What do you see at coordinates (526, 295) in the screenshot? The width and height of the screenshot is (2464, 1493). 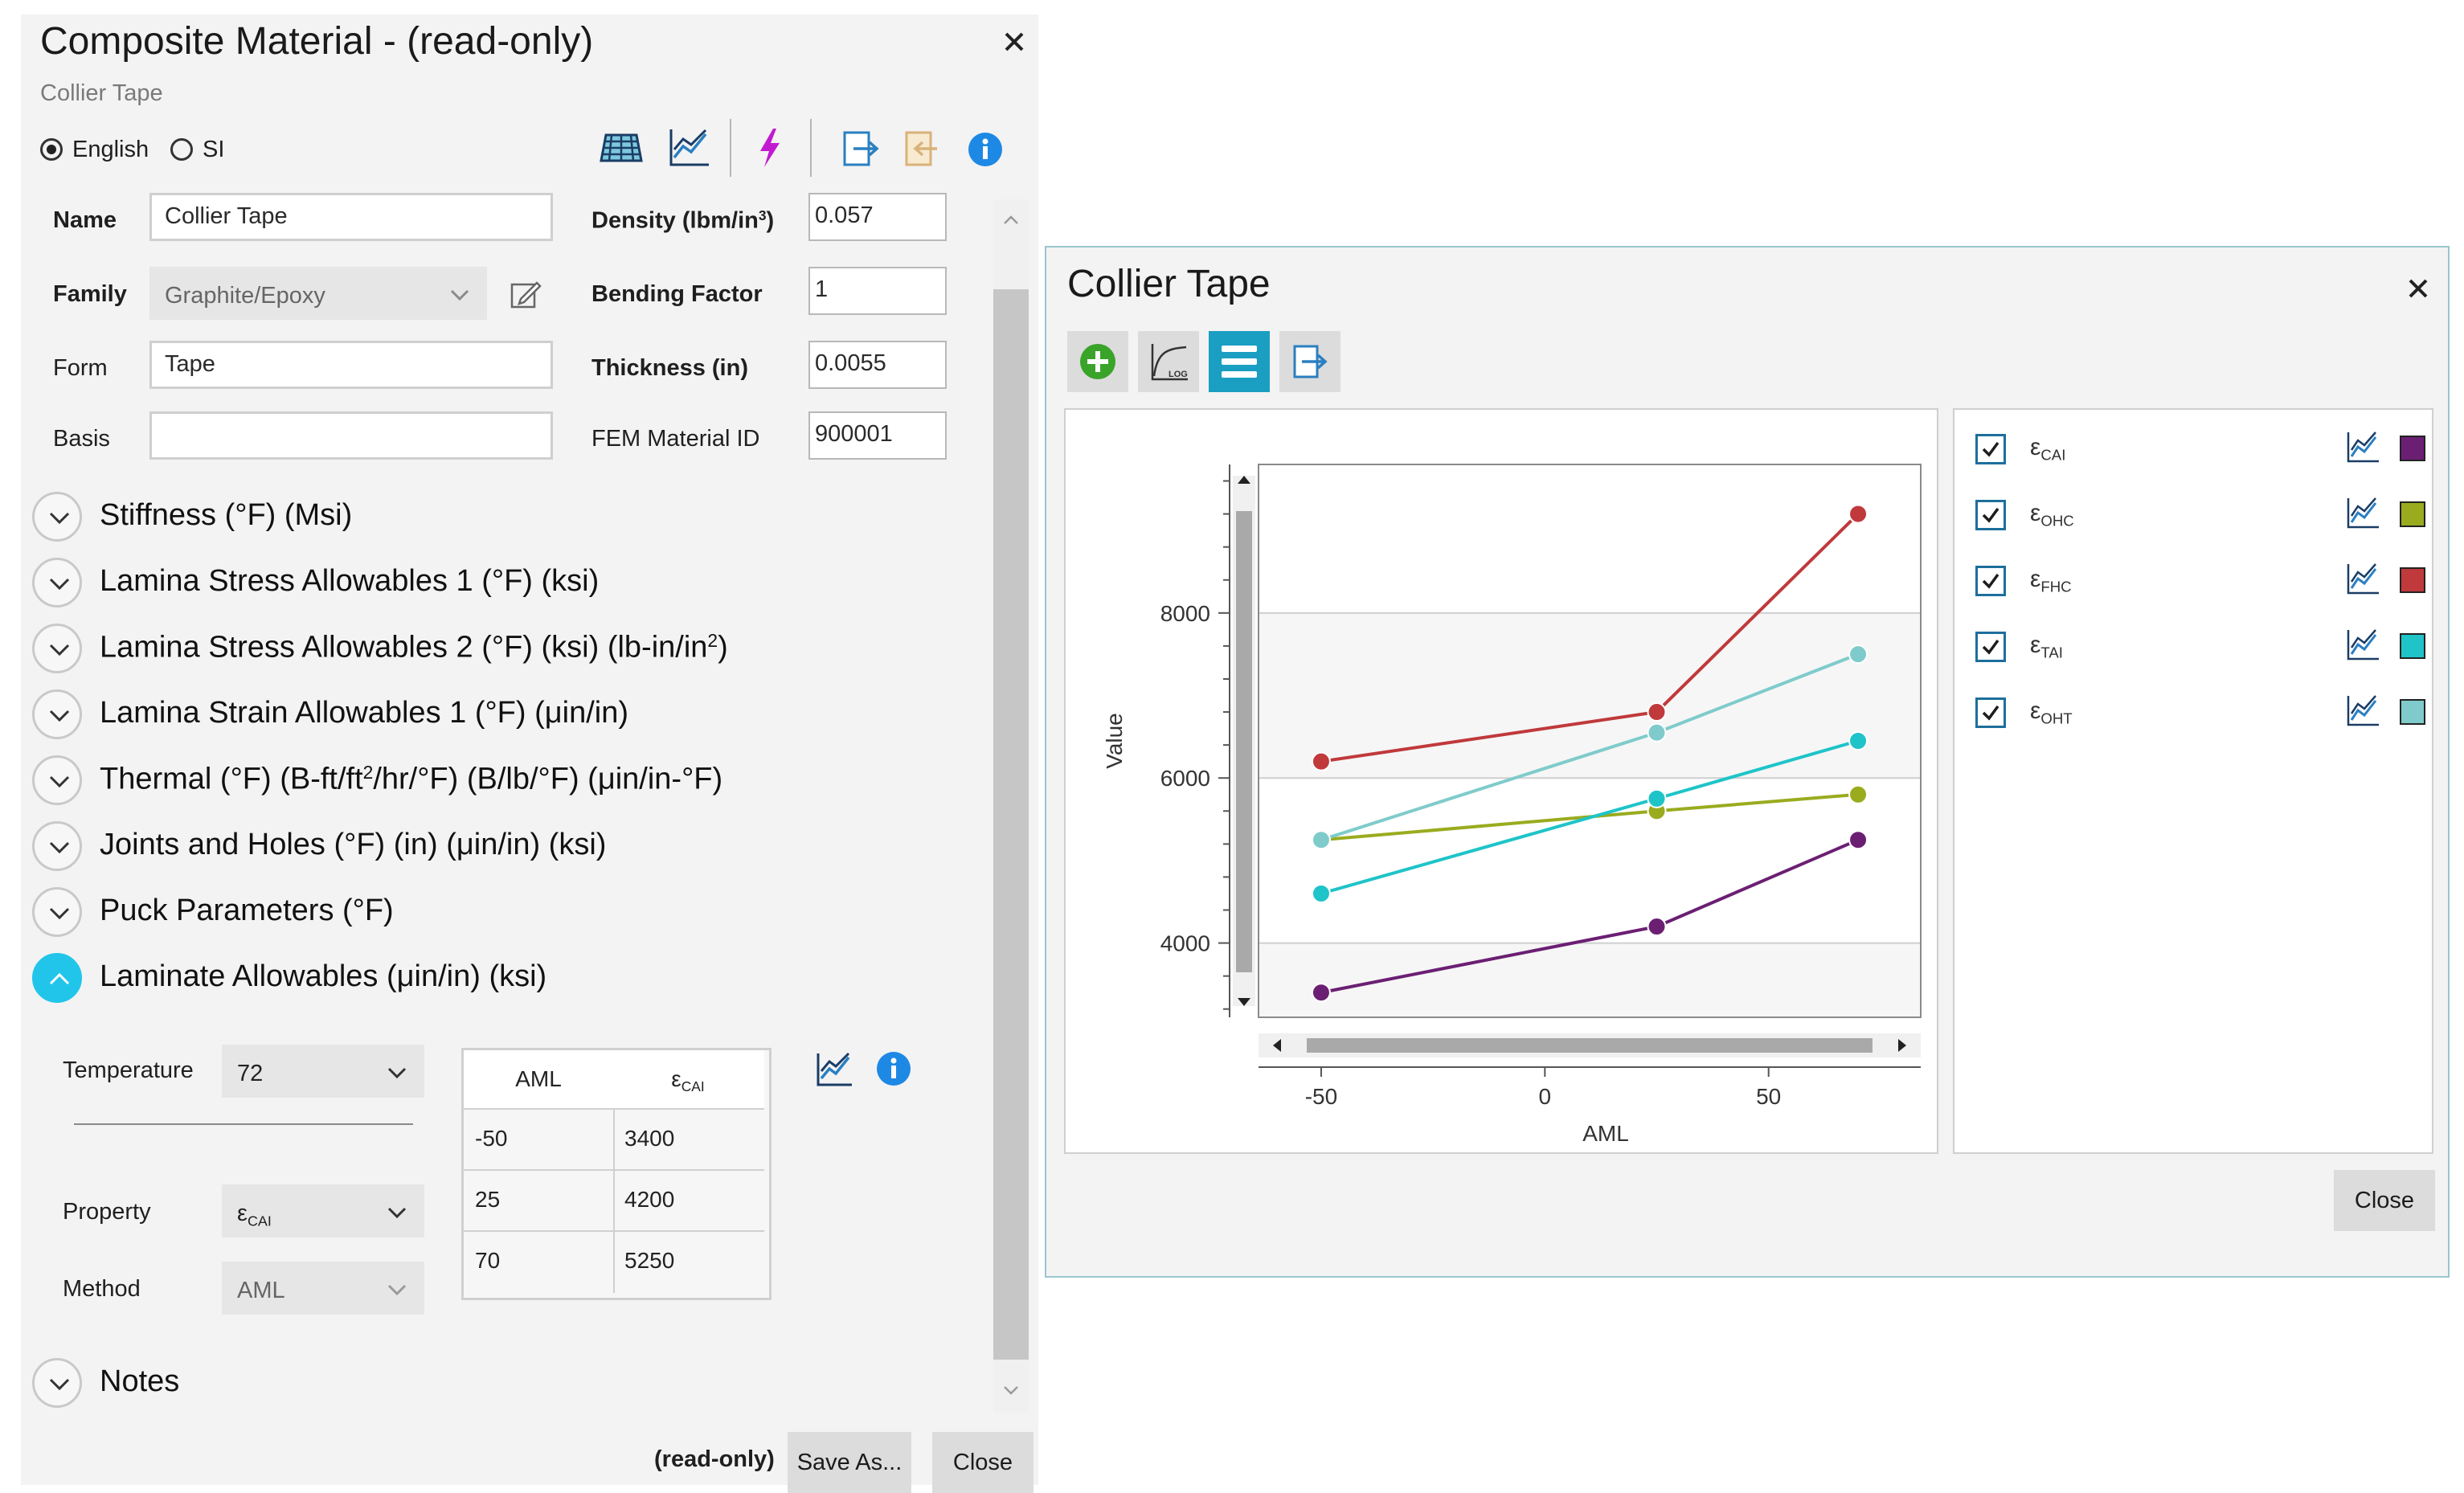 I see `edit-icon` at bounding box center [526, 295].